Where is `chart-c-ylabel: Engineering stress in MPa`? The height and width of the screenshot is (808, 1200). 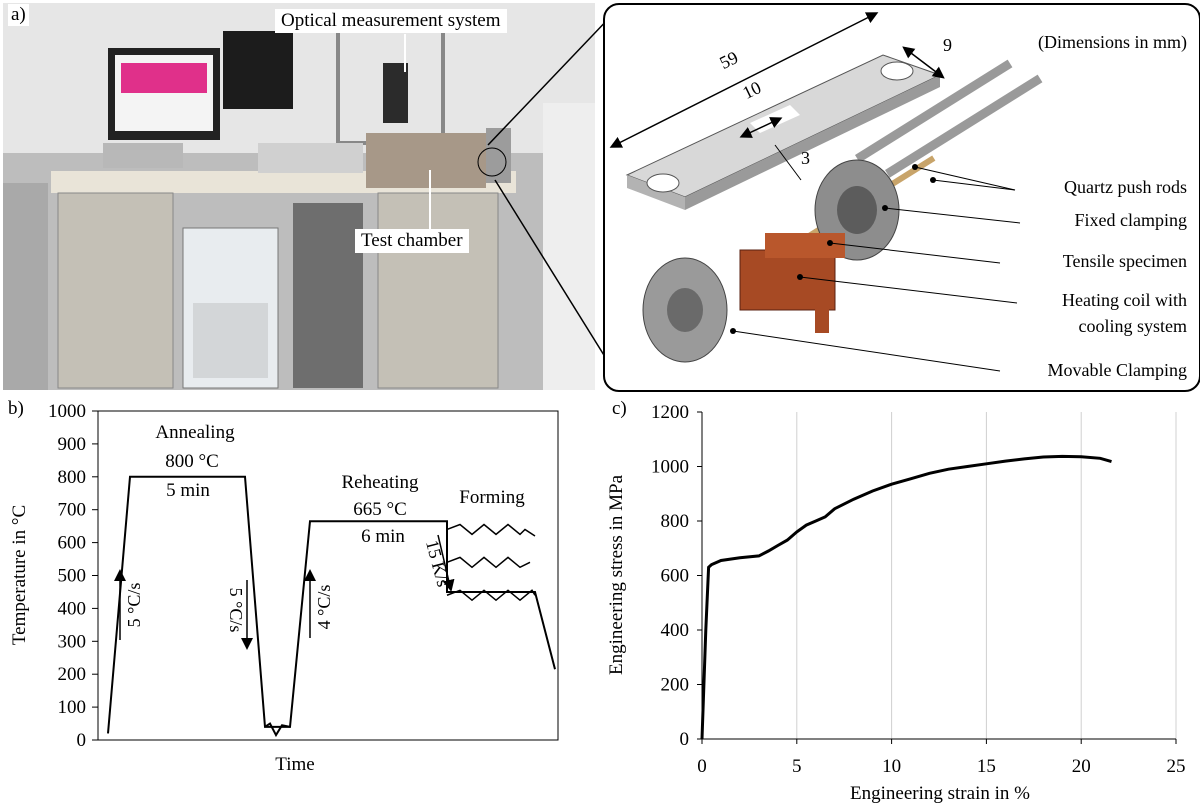 chart-c-ylabel: Engineering stress in MPa is located at coordinates (616, 574).